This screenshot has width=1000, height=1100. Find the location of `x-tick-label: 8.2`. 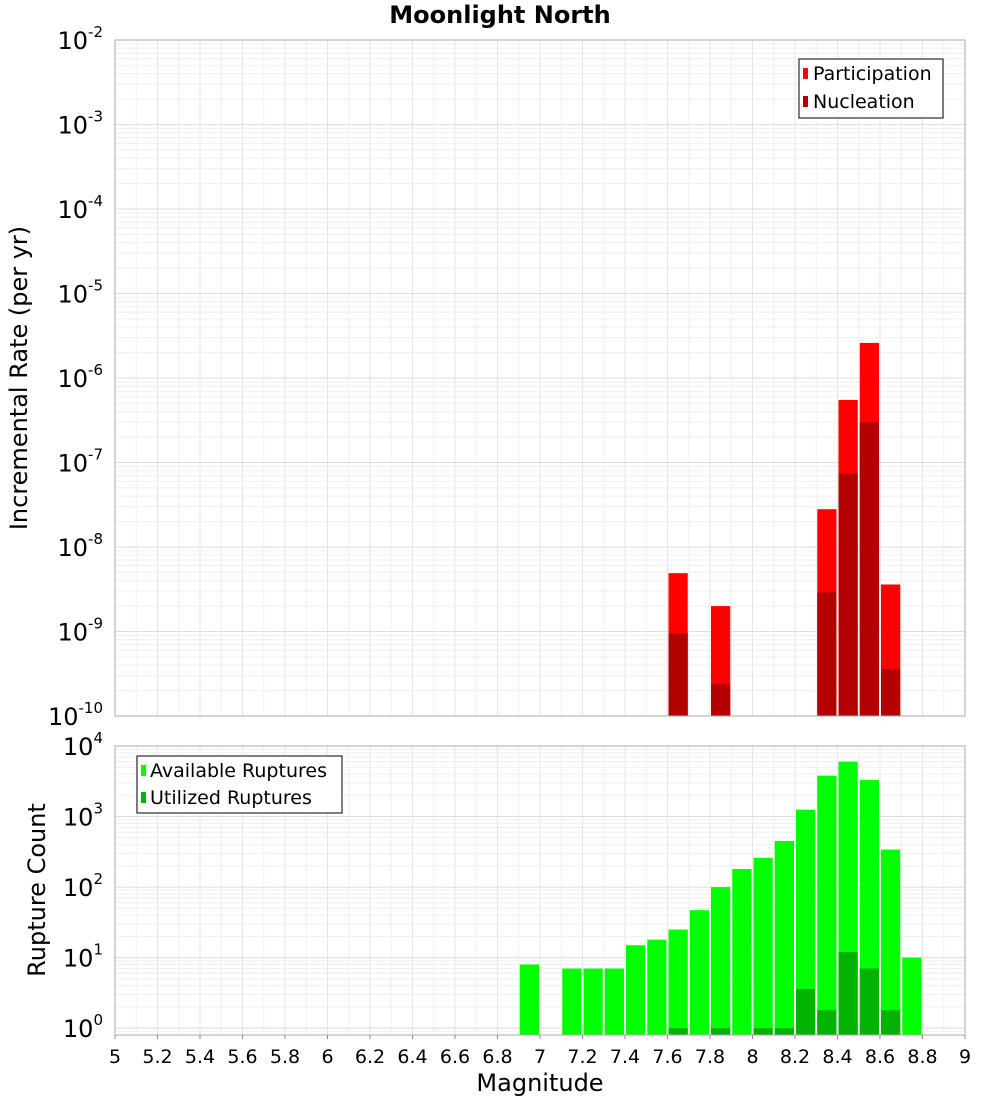

x-tick-label: 8.2 is located at coordinates (795, 1057).